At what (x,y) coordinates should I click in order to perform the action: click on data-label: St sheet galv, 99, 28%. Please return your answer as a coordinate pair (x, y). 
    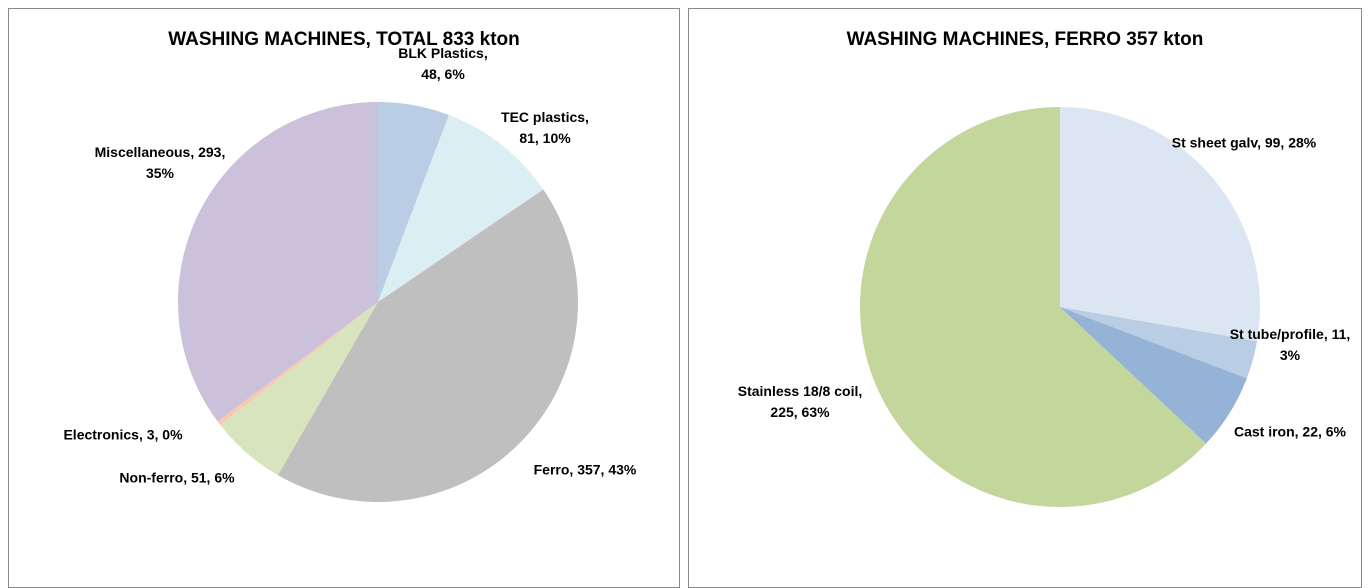
    Looking at the image, I should click on (1244, 142).